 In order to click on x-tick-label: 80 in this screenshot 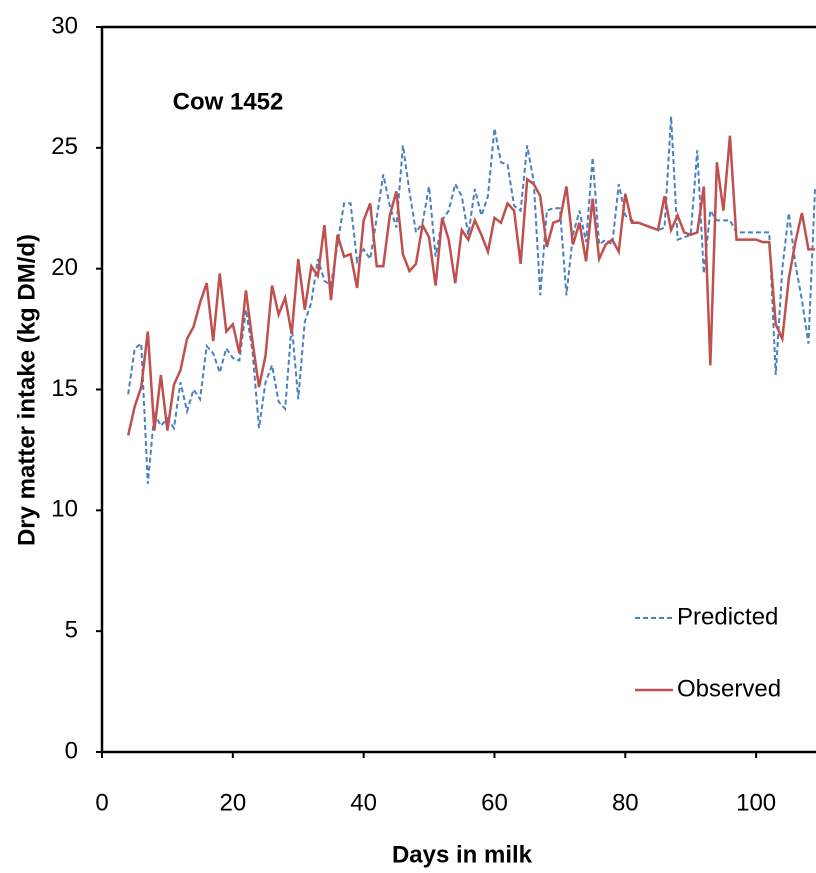, I will do `click(625, 802)`.